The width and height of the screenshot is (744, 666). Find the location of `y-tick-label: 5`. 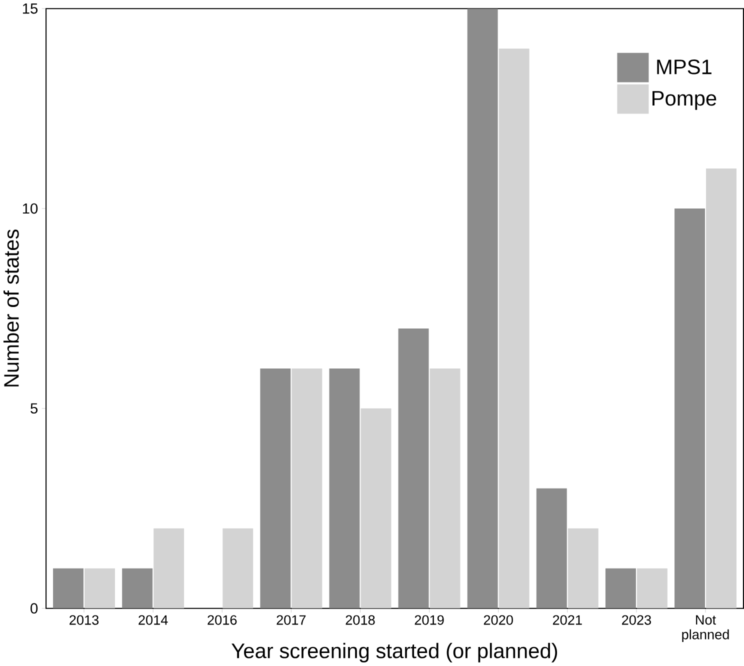

y-tick-label: 5 is located at coordinates (34, 408).